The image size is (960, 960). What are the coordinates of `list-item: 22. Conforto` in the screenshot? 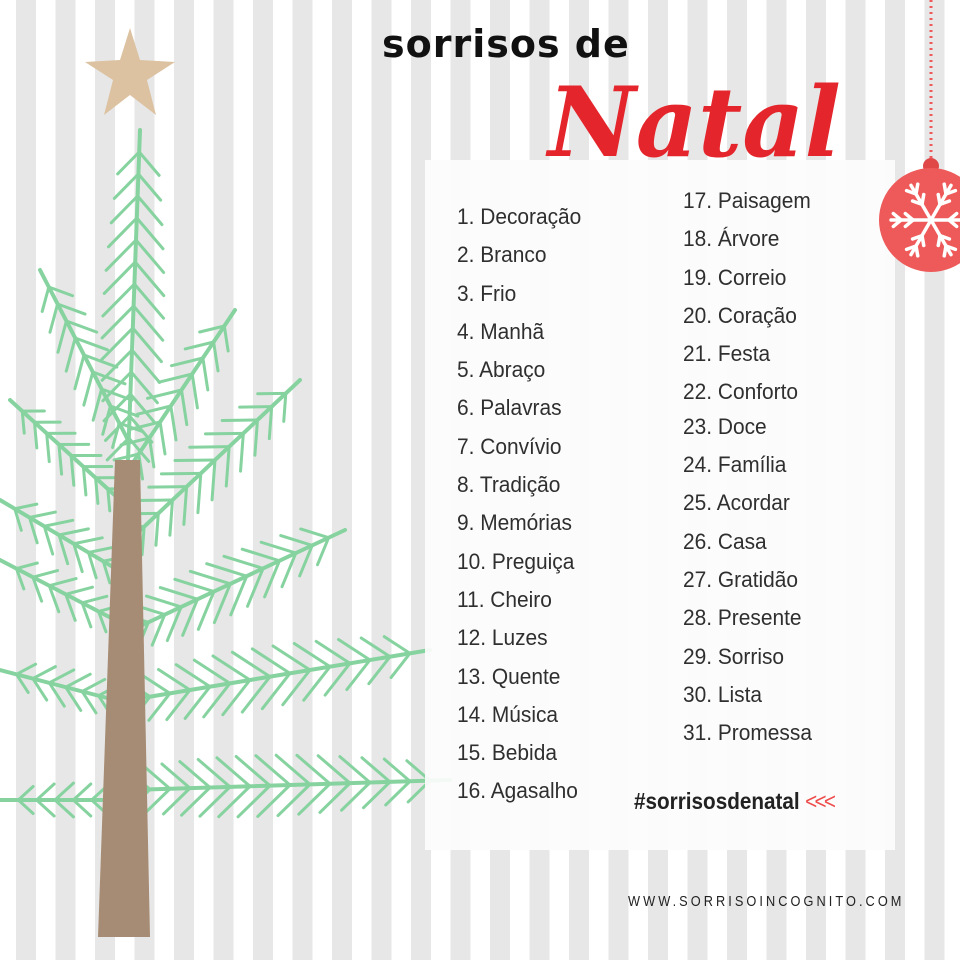 It's located at (741, 392).